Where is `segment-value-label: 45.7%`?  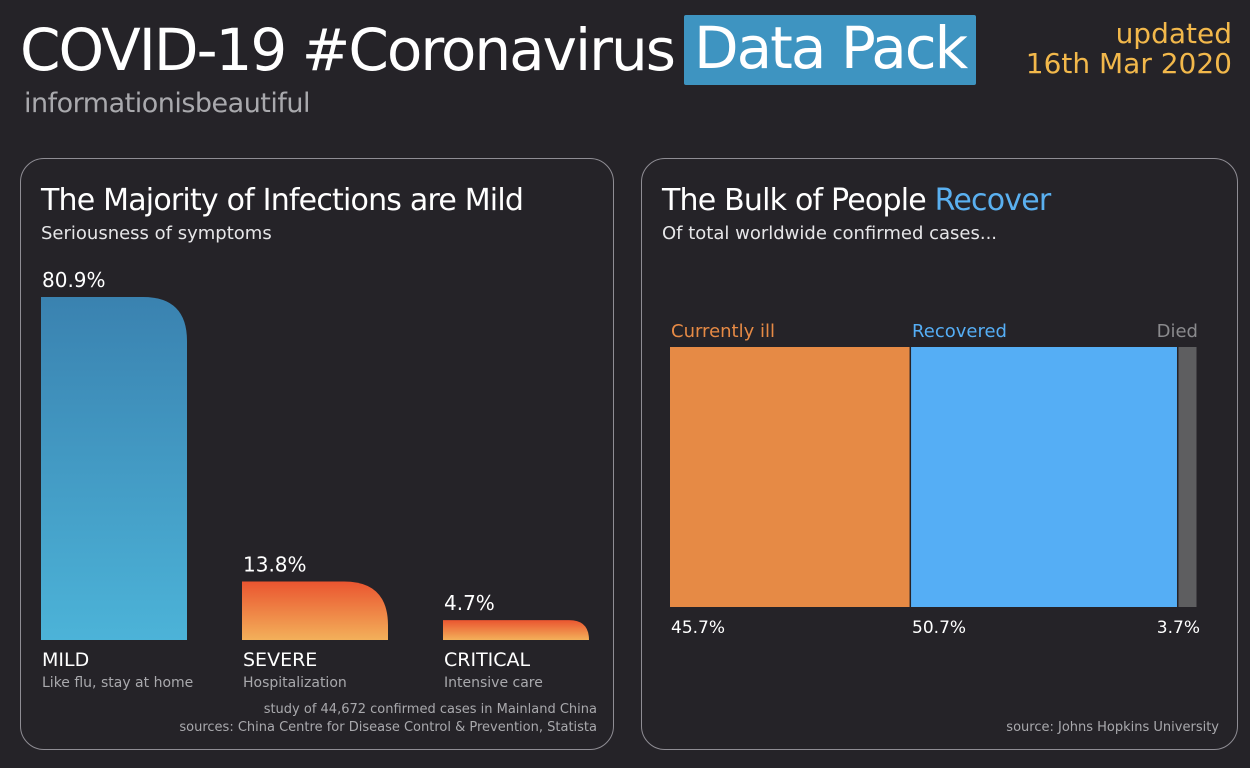
segment-value-label: 45.7% is located at coordinates (698, 628).